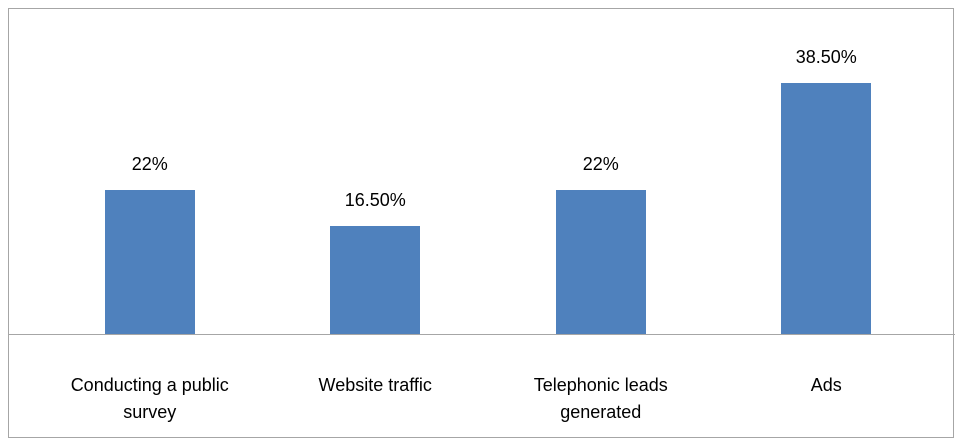  Describe the element at coordinates (375, 385) in the screenshot. I see `x-tick-label: Website traffic` at that location.